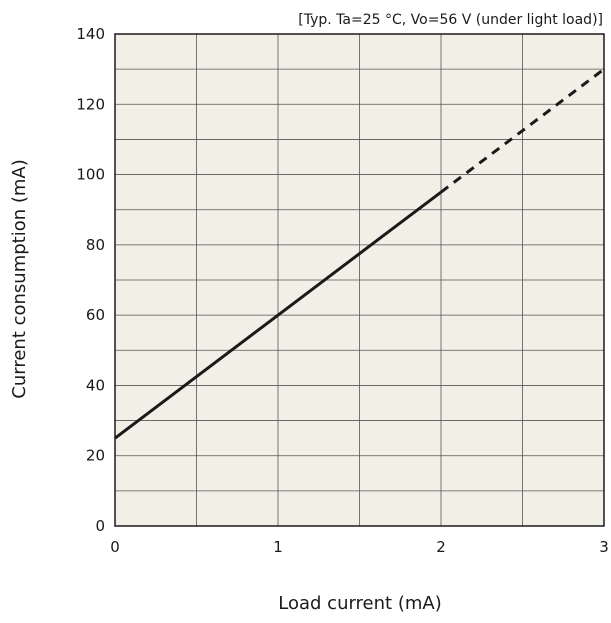 The width and height of the screenshot is (611, 623). What do you see at coordinates (90, 34) in the screenshot?
I see `y-tick-label: 140` at bounding box center [90, 34].